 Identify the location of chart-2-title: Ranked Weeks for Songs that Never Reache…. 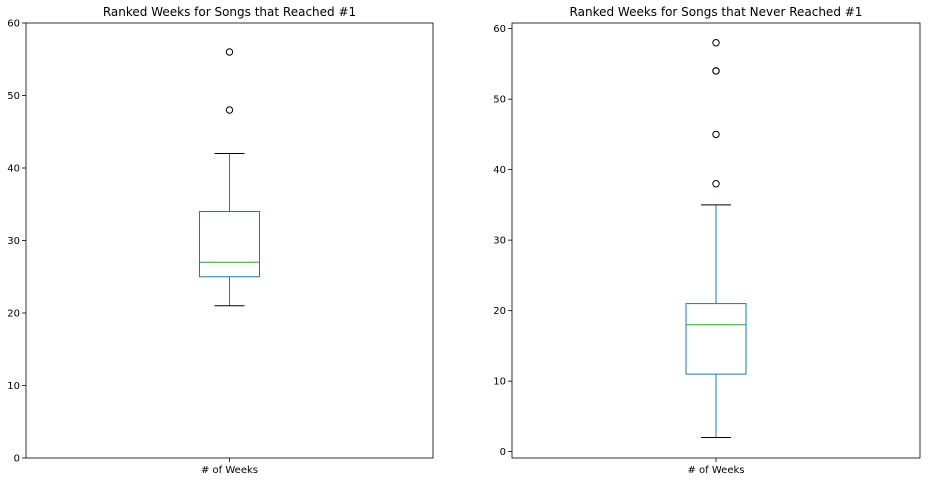
(716, 12).